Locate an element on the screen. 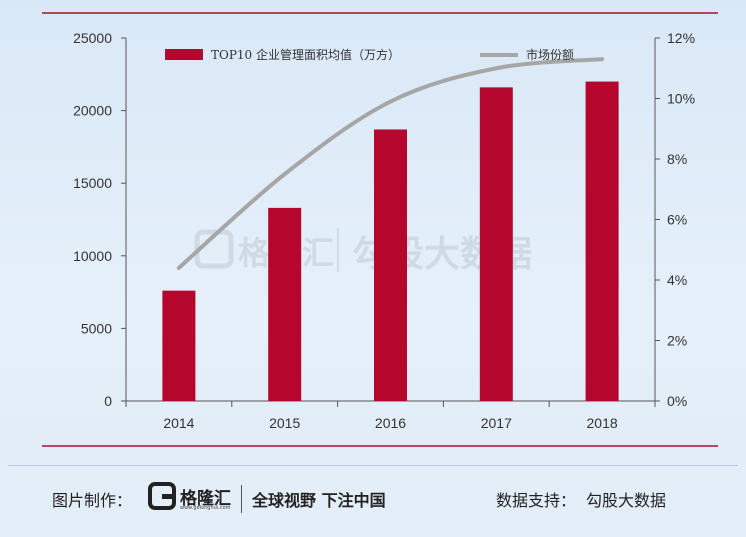 This screenshot has width=746, height=537. legend-label-bar: TOP10 企业管理面积均值（万方） is located at coordinates (305, 54).